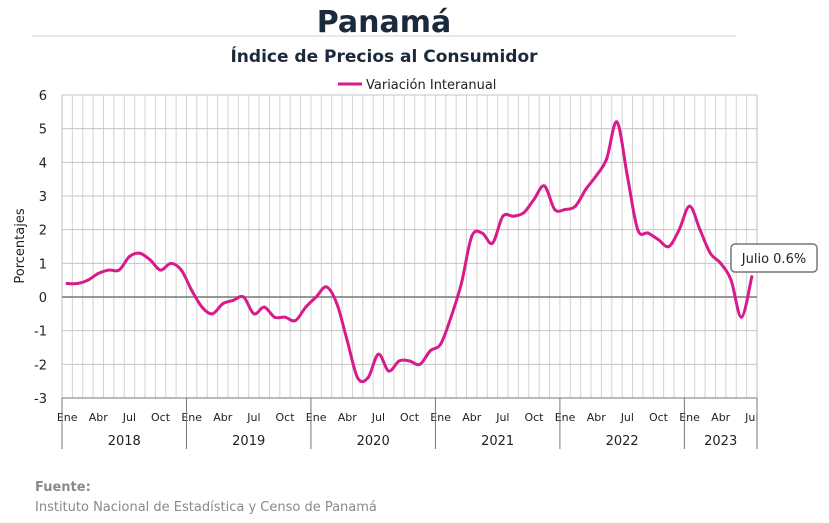 Image resolution: width=829 pixels, height=523 pixels. Describe the element at coordinates (384, 56) in the screenshot. I see `chart-subtitle: Índice de Precios al Consumidor` at that location.